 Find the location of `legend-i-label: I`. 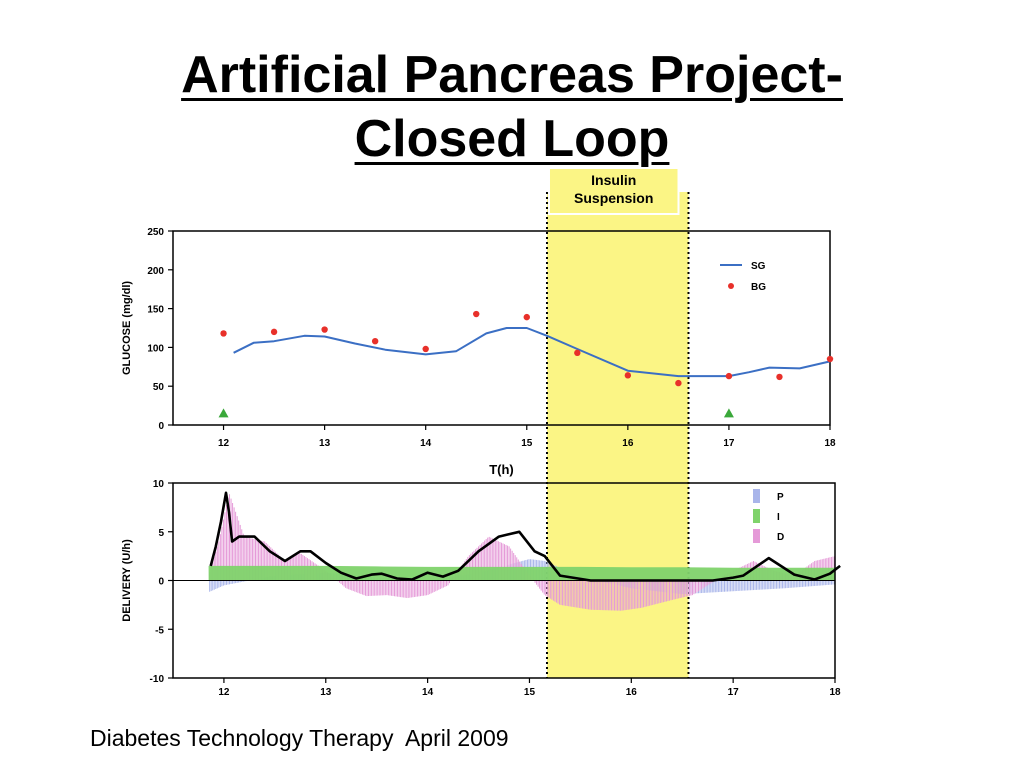

legend-i-label: I is located at coordinates (778, 517).